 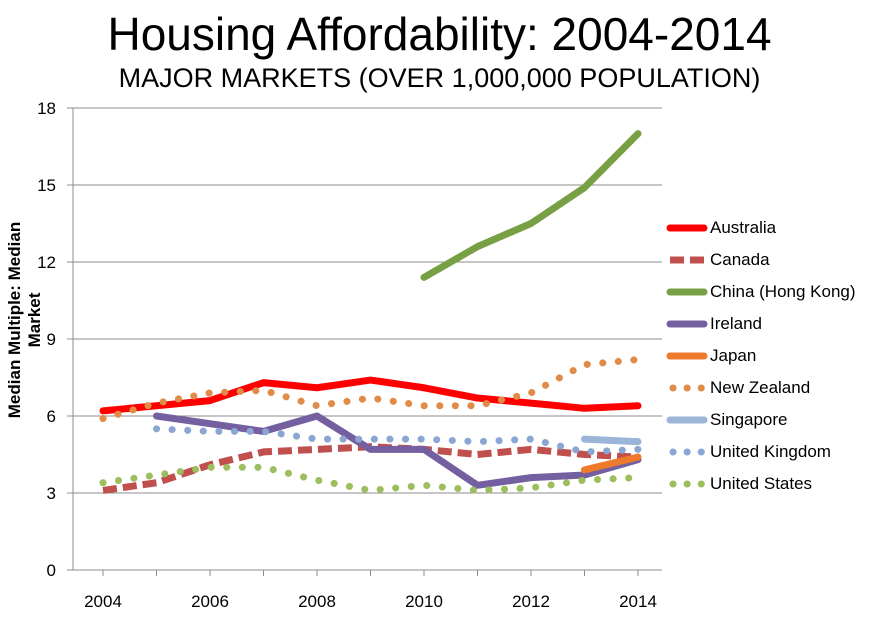 I want to click on legend-item: Ireland, so click(x=761, y=324).